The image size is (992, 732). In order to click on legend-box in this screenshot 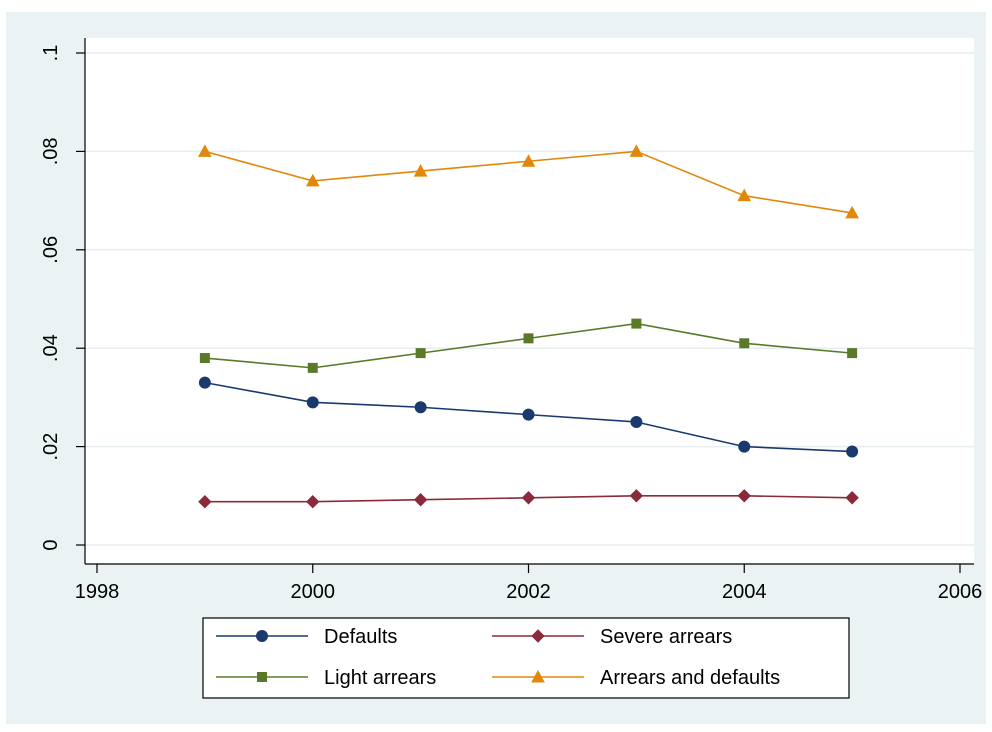, I will do `click(526, 658)`.